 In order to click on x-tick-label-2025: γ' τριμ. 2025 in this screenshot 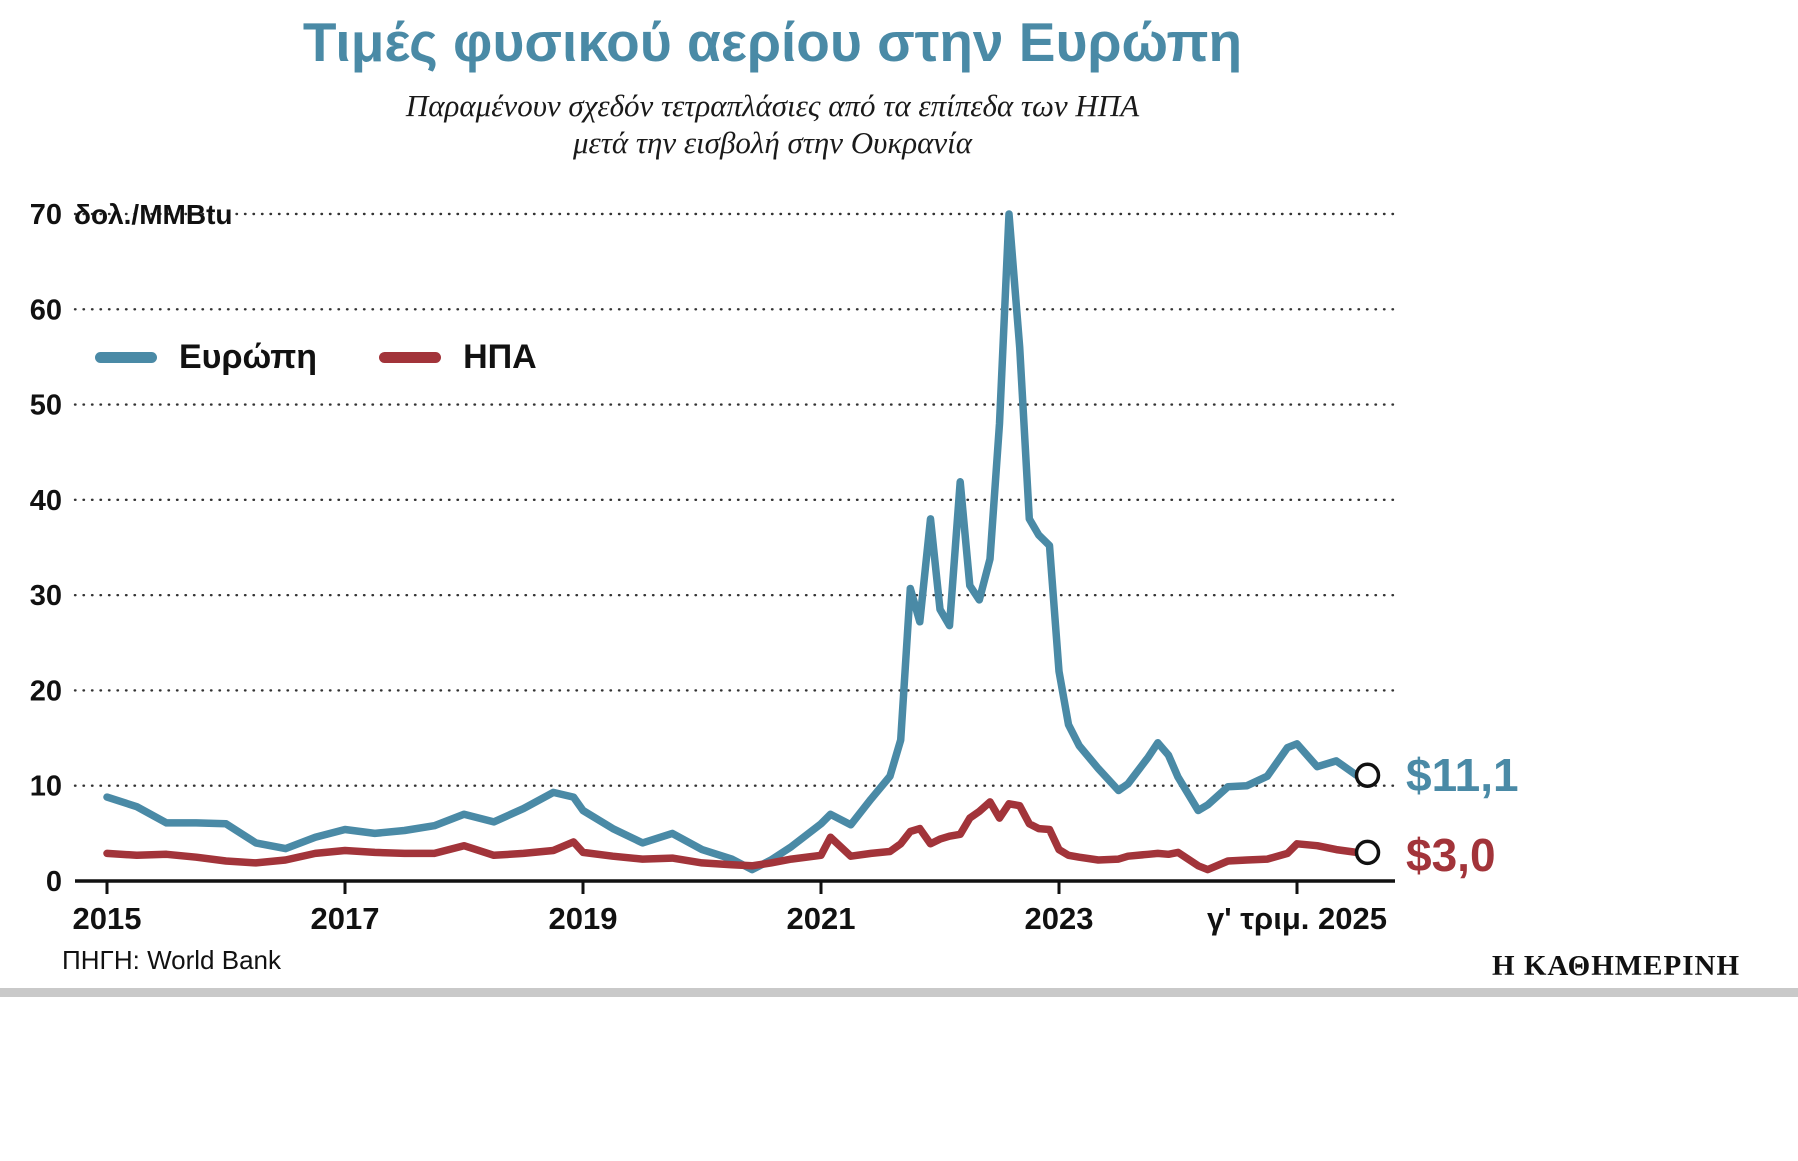, I will do `click(1297, 918)`.